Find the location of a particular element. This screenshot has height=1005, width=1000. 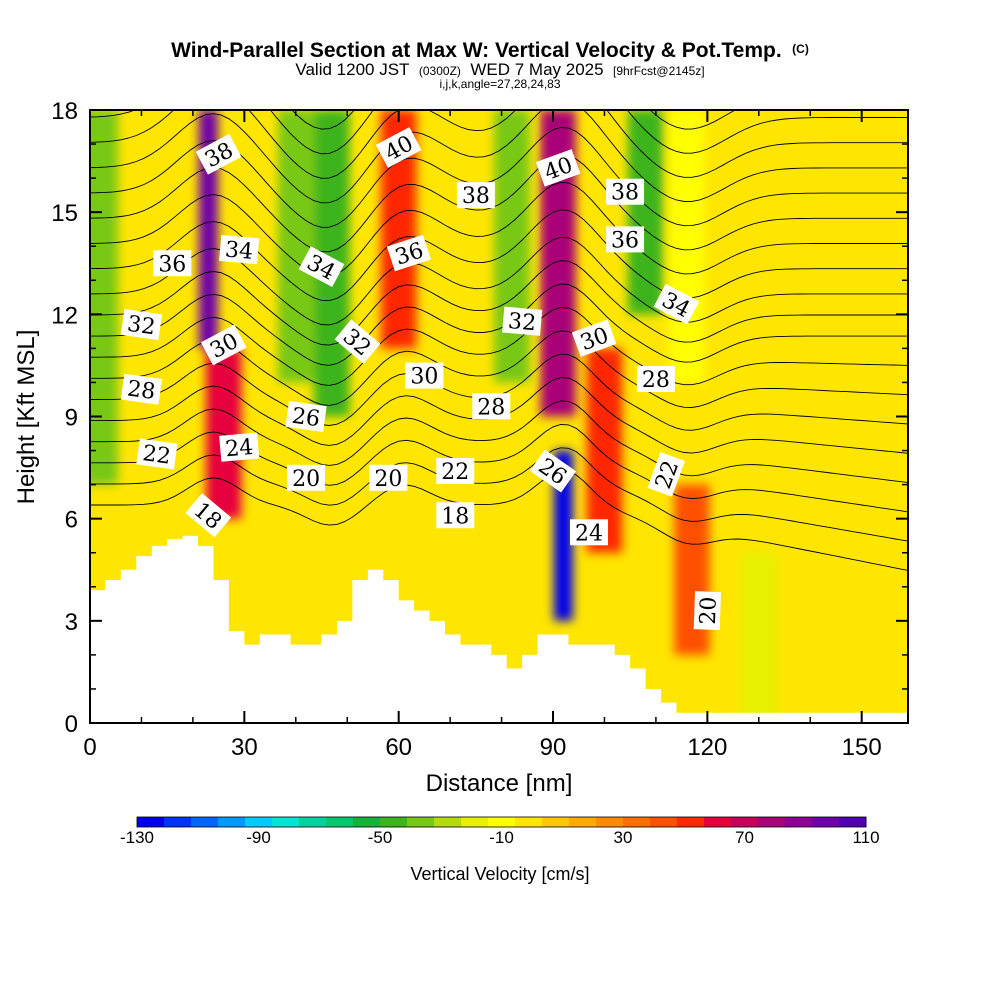

subtitle-valid: Valid 1200 JST is located at coordinates (352, 69).